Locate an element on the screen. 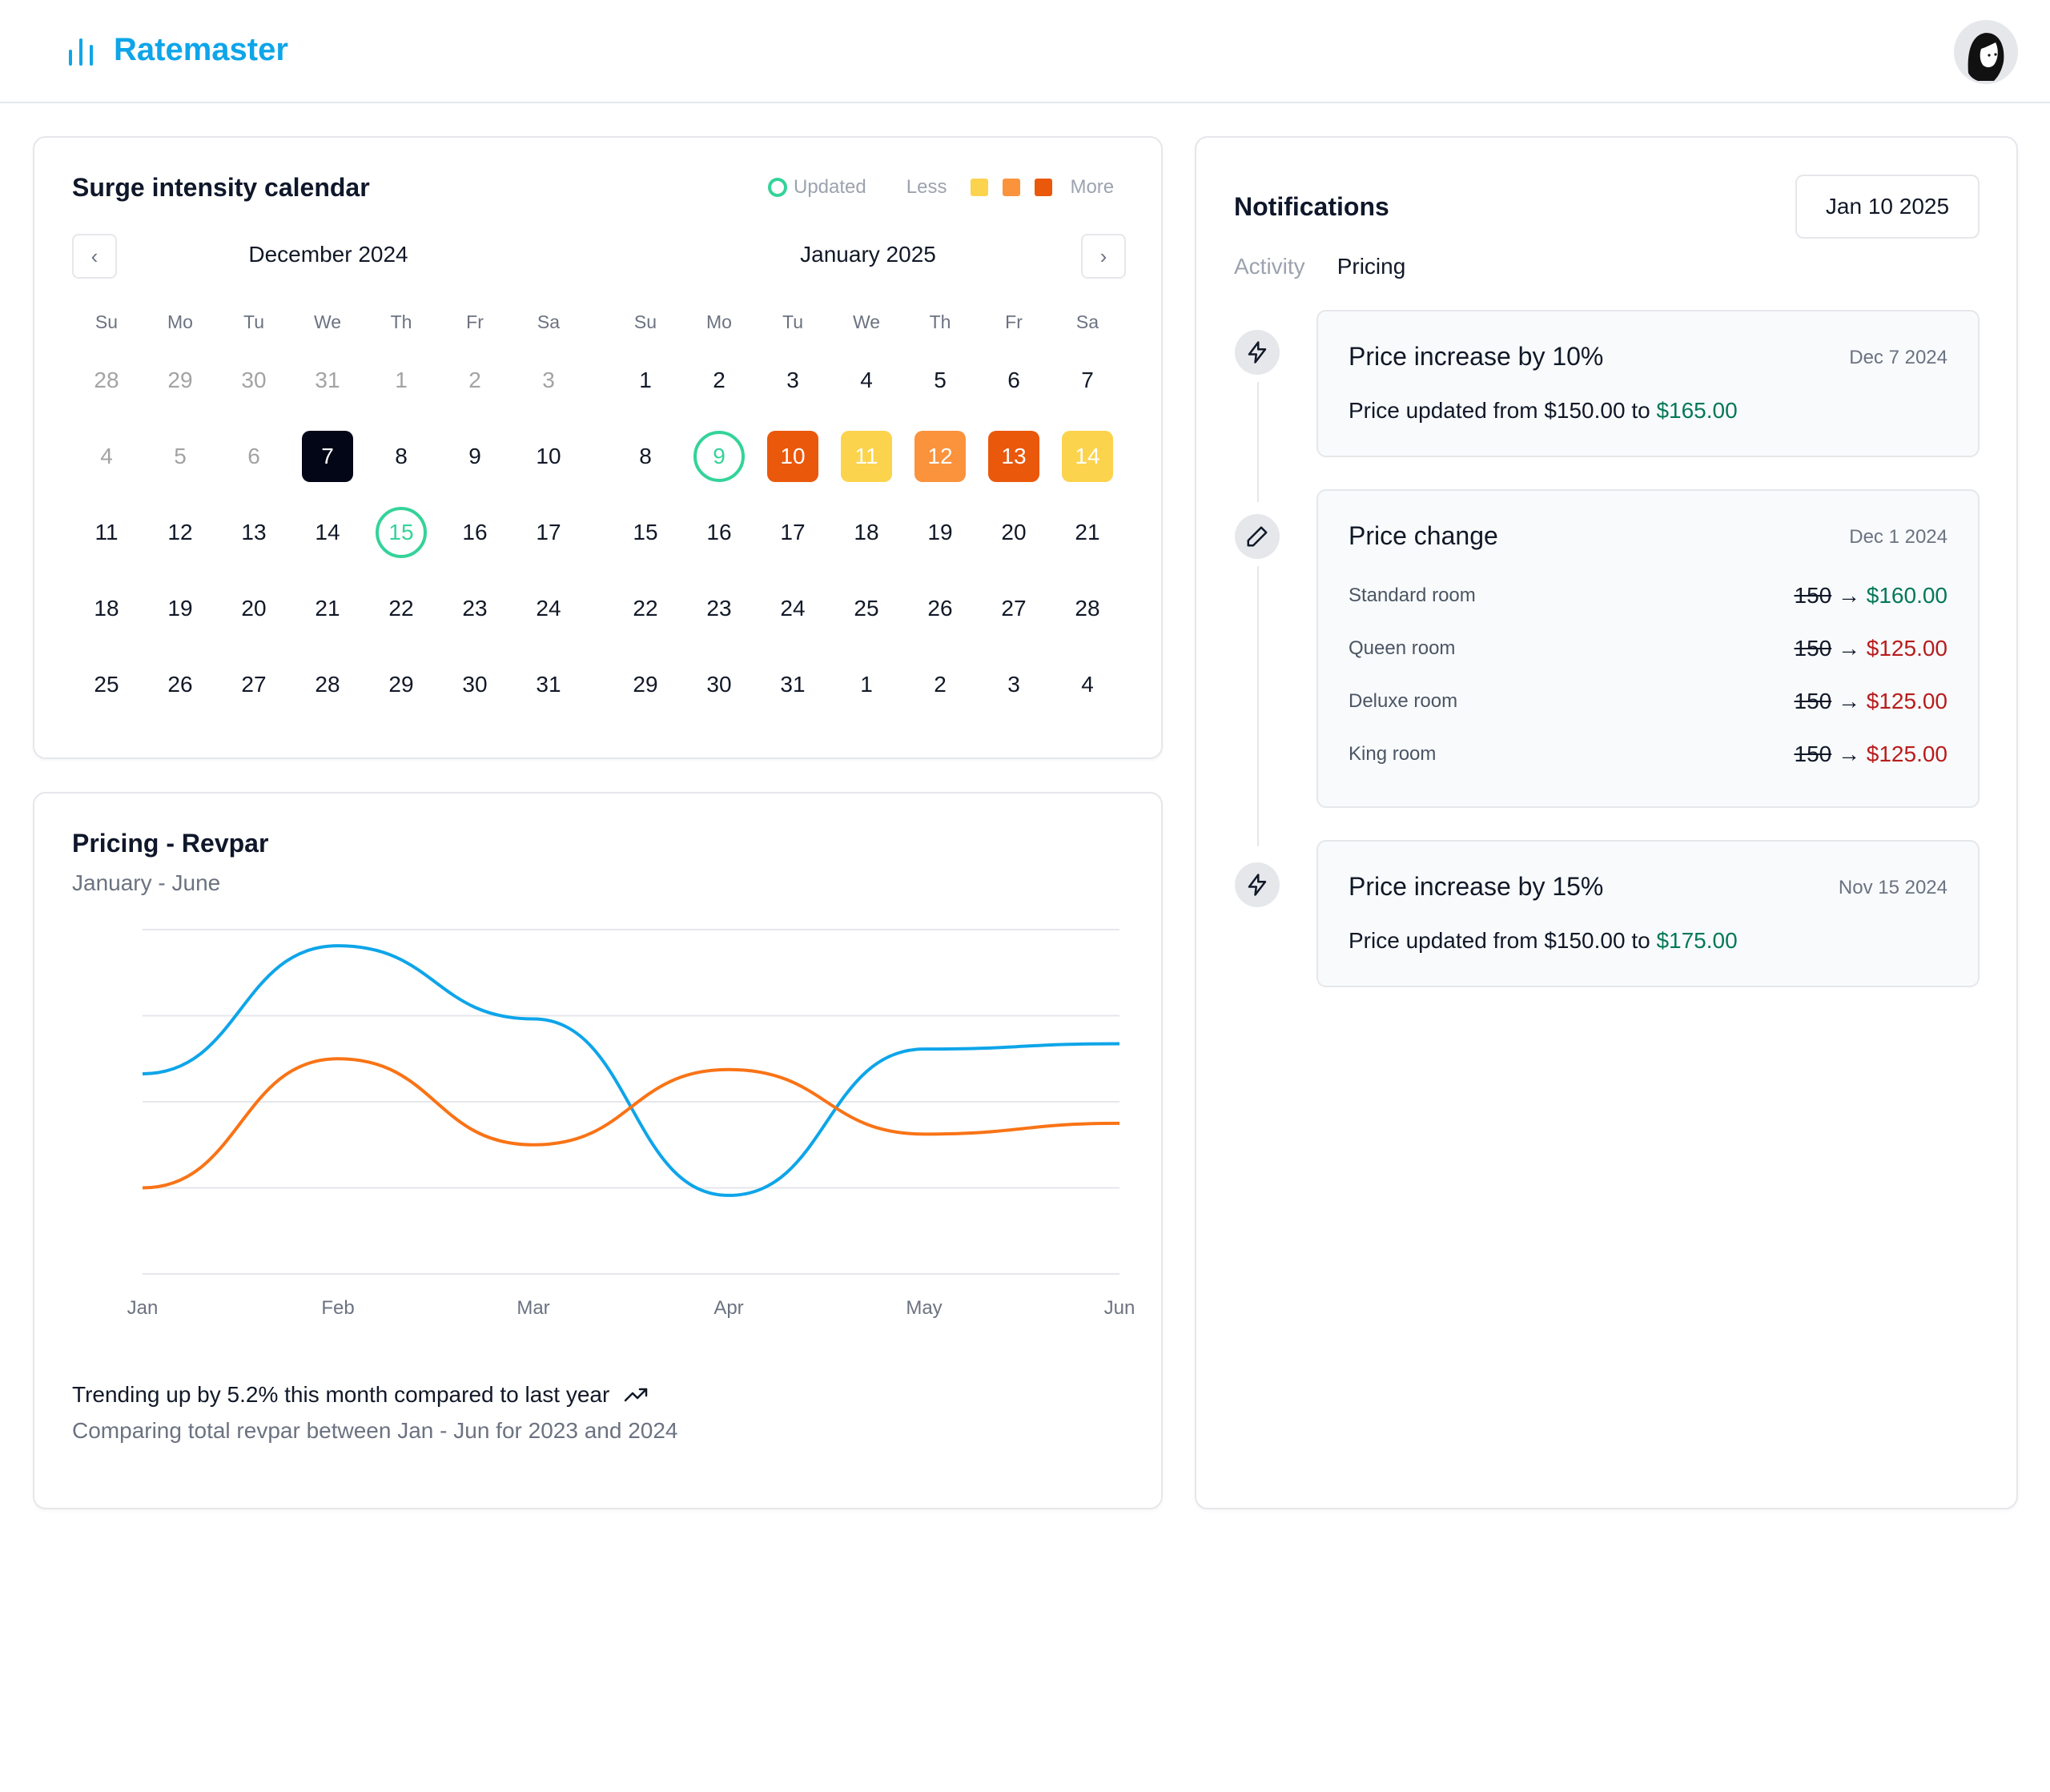 The height and width of the screenshot is (1792, 2050). day-cell: 14 is located at coordinates (327, 532).